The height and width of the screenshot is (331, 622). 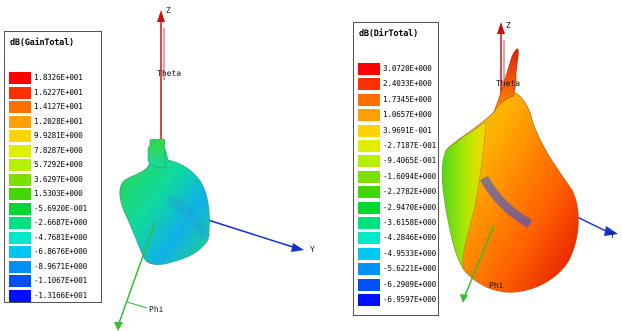 I want to click on legend-entry: -1.6094E+000, so click(x=403, y=176).